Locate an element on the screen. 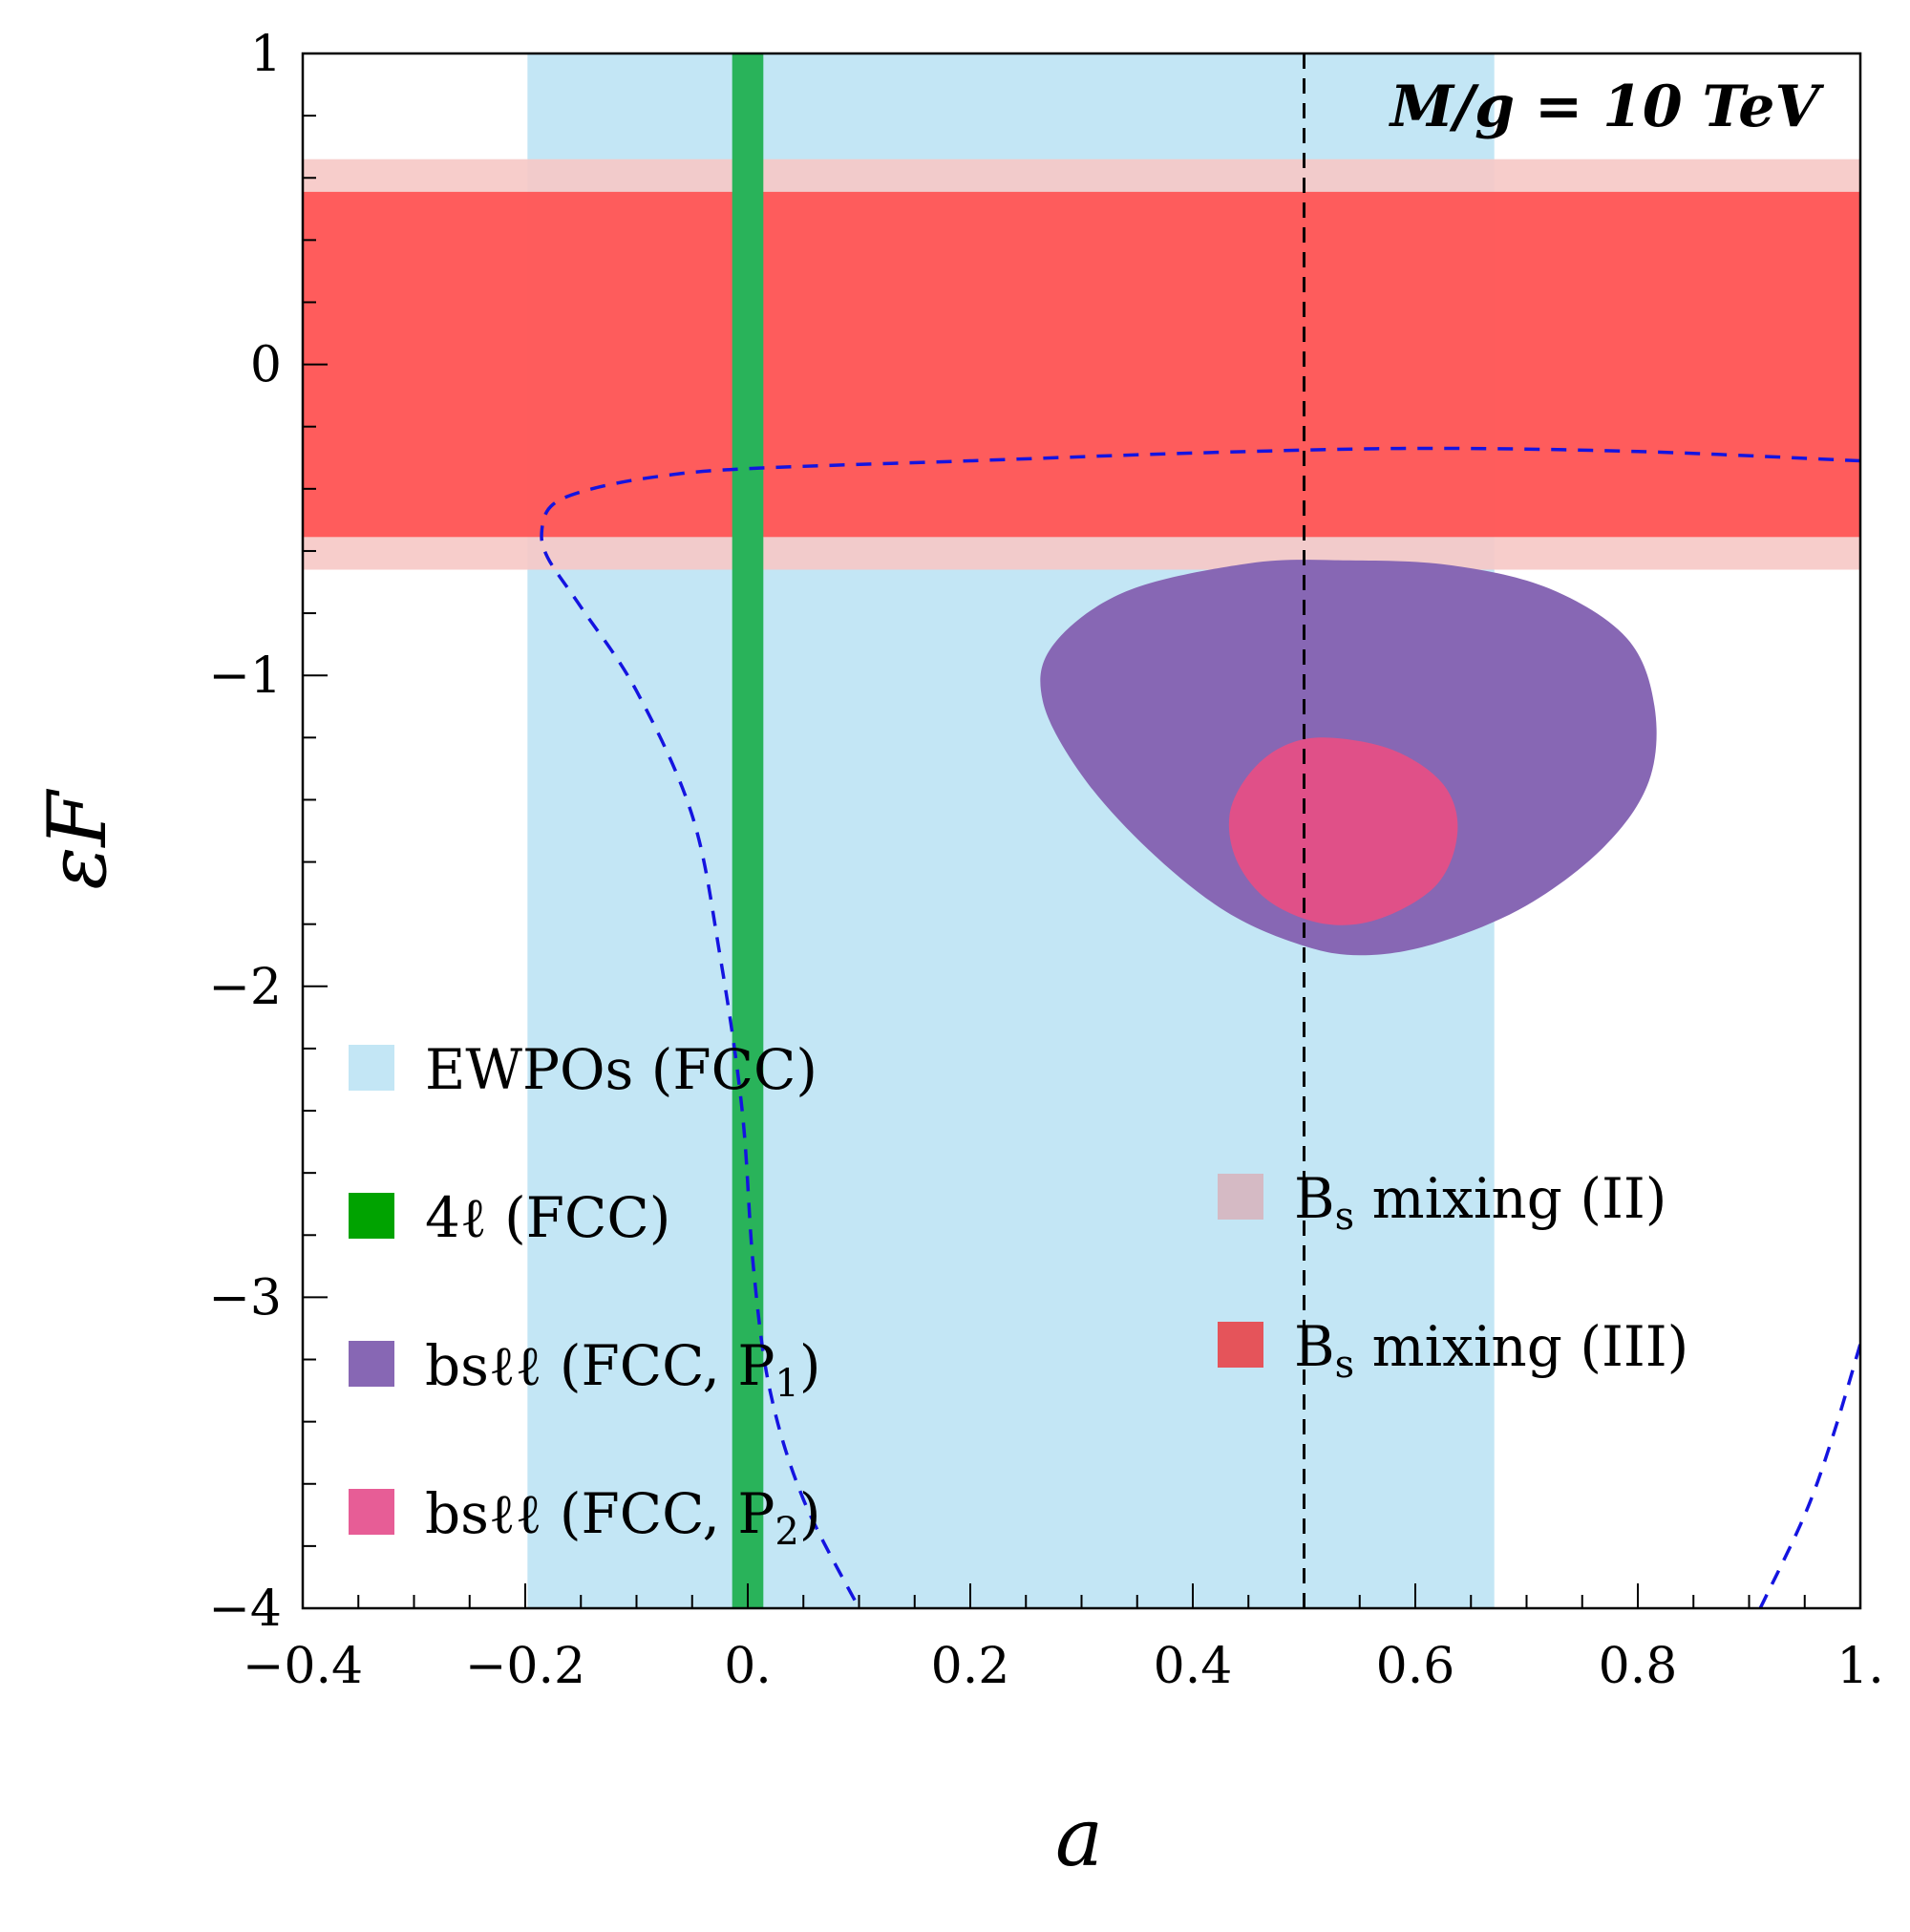 The width and height of the screenshot is (1910, 1932). y-tick-label: 0 is located at coordinates (266, 365).